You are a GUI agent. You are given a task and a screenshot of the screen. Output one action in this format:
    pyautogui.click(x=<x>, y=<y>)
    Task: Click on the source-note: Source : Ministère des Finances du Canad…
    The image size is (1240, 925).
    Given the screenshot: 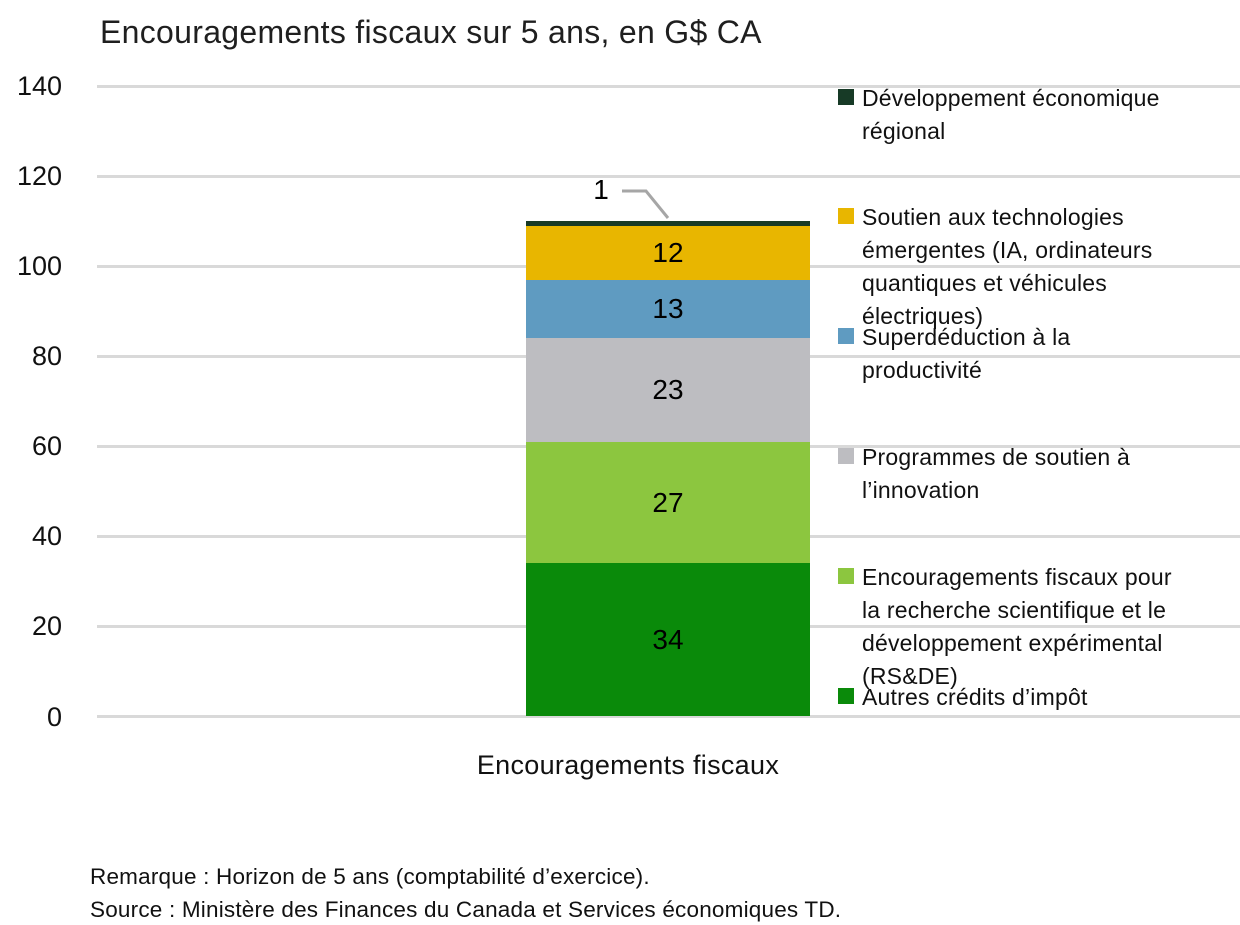 What is the action you would take?
    pyautogui.click(x=466, y=909)
    